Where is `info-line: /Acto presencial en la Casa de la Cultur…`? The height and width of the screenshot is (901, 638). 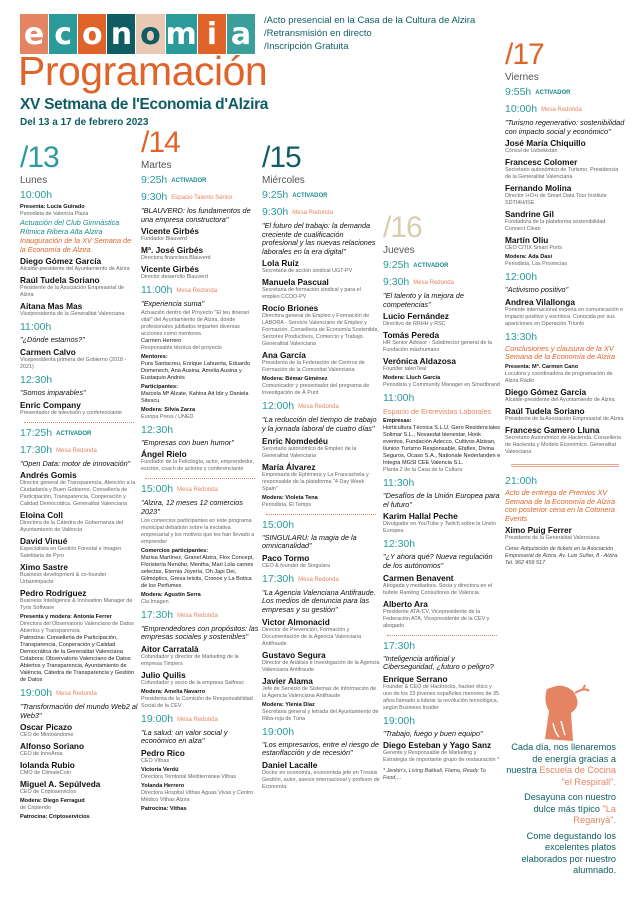
info-line: /Acto presencial en la Casa de la Cultur… is located at coordinates (370, 20).